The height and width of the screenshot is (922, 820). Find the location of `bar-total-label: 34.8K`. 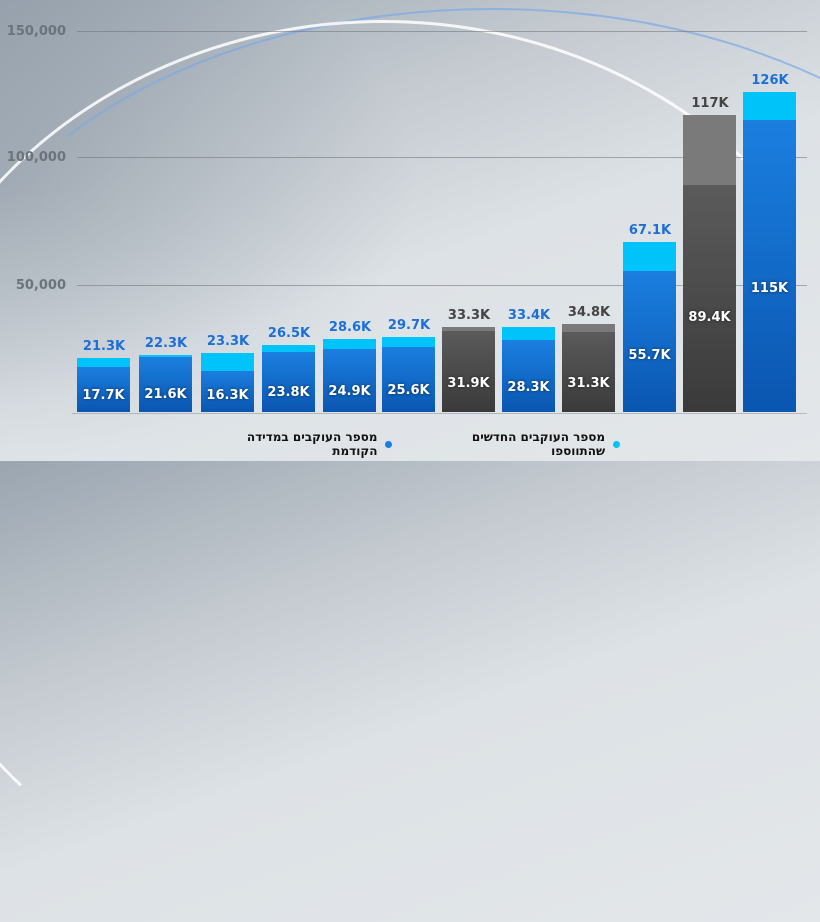

bar-total-label: 34.8K is located at coordinates (589, 312).